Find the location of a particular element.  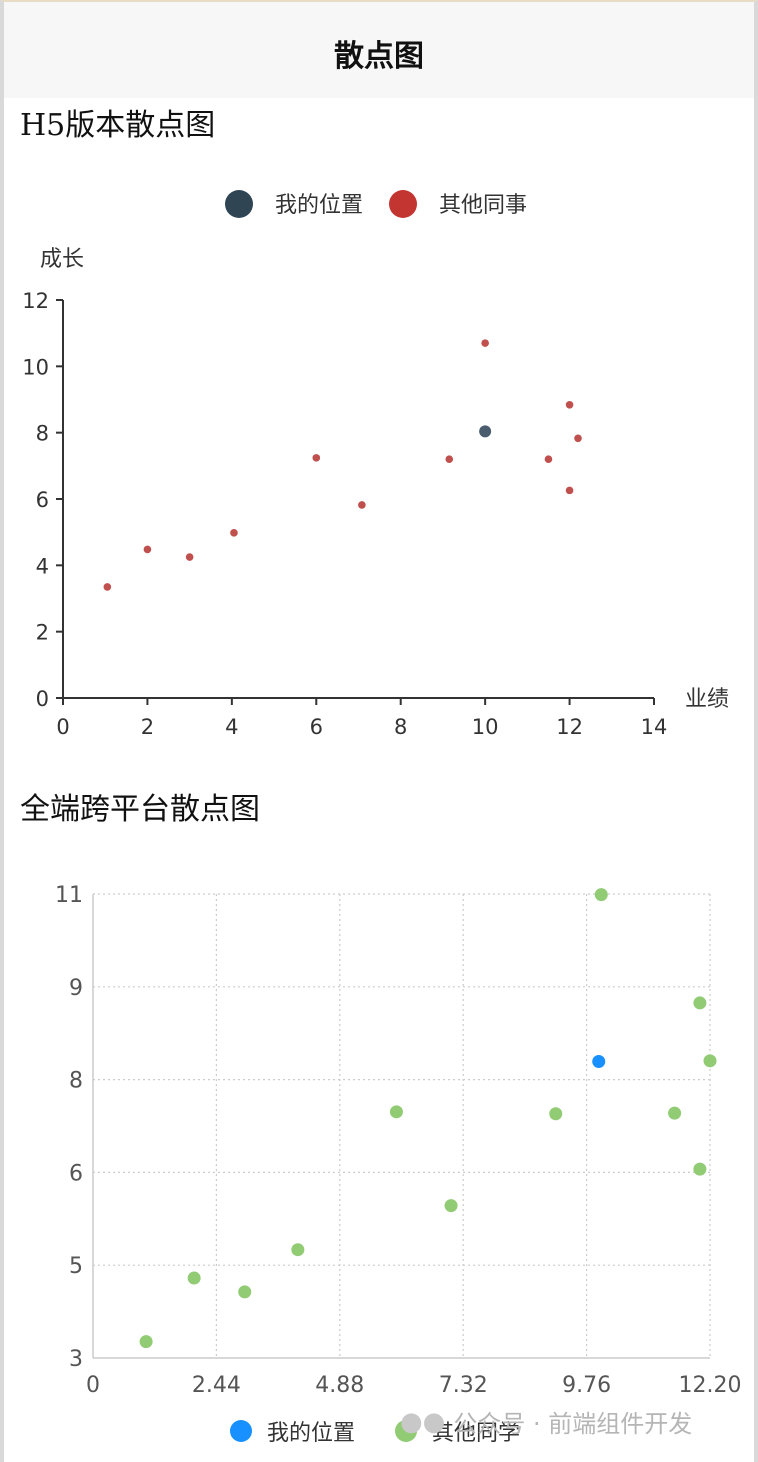

nav-bar: 散点图 is located at coordinates (379, 50).